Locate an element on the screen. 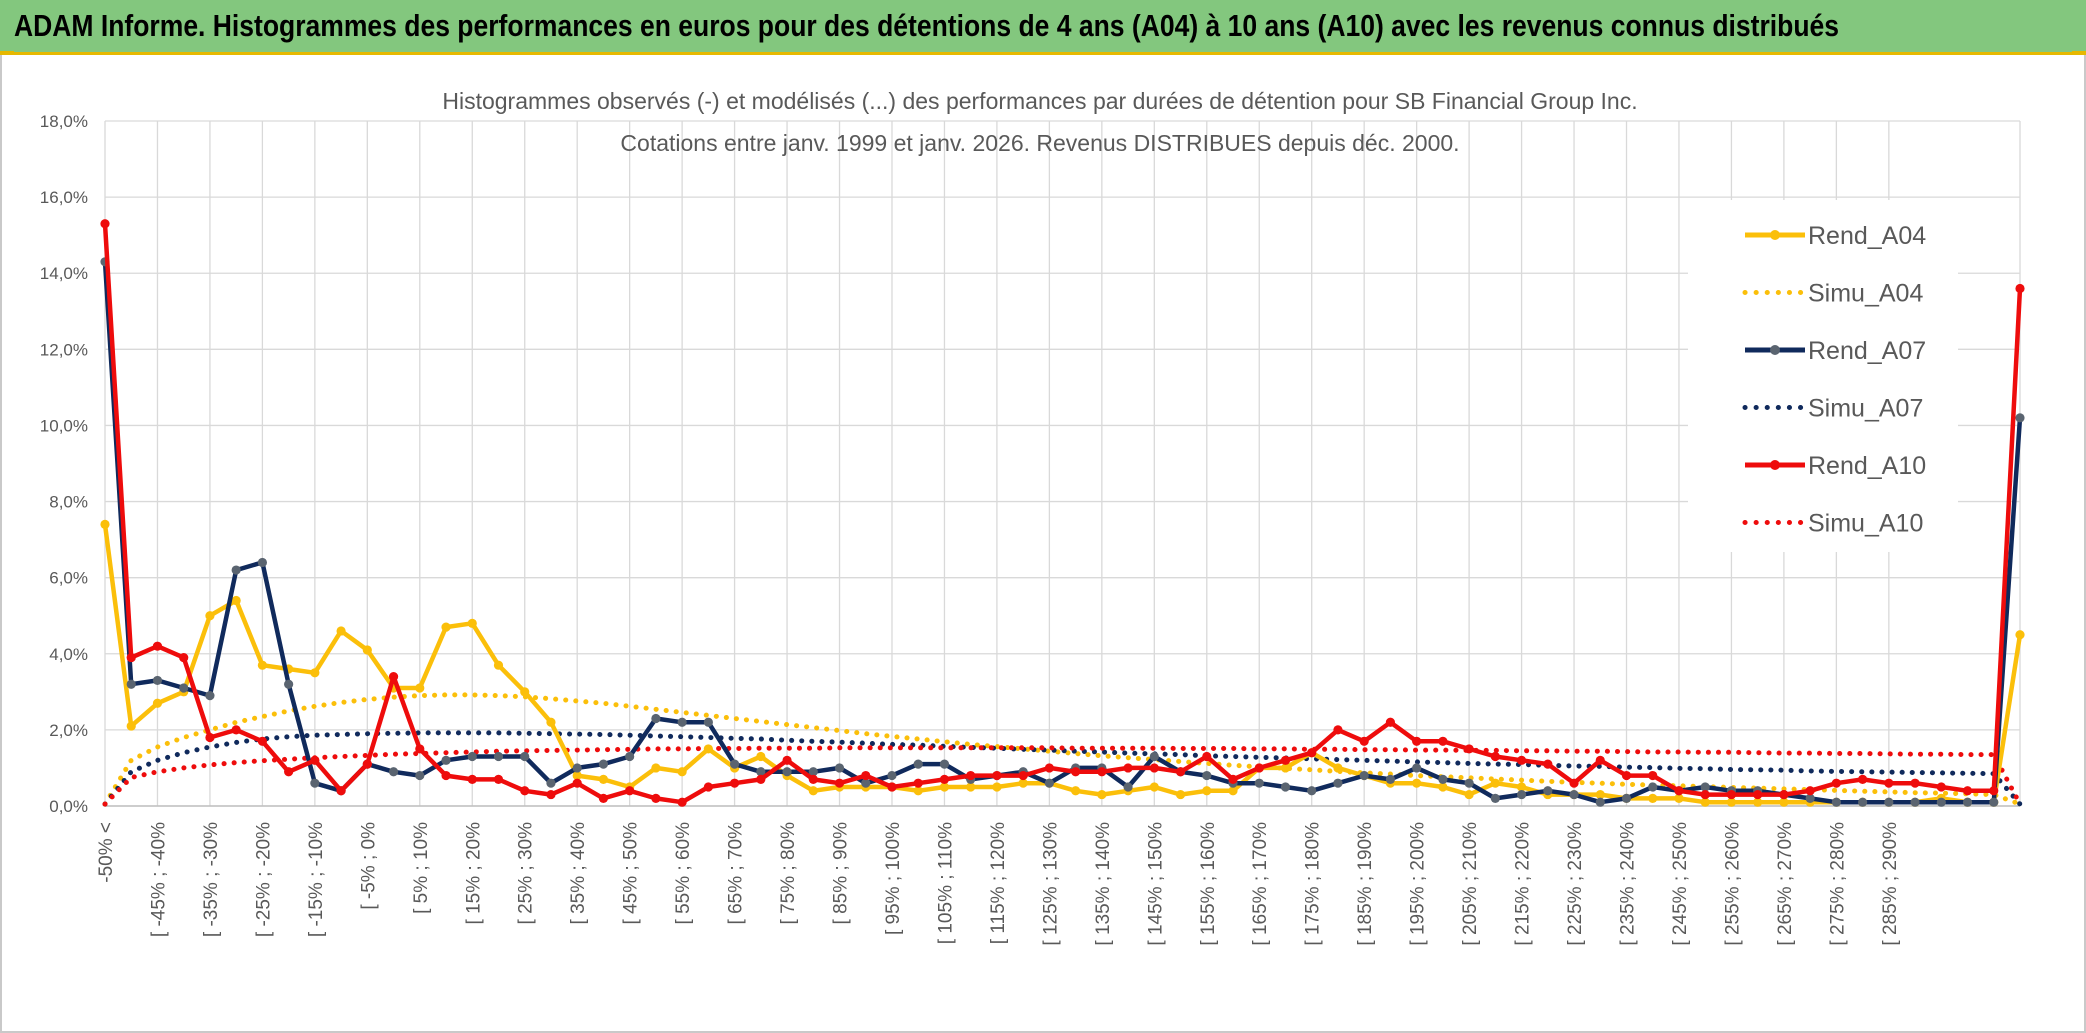  x-tick-label: [ 65% ; 70% is located at coordinates (736, 873).